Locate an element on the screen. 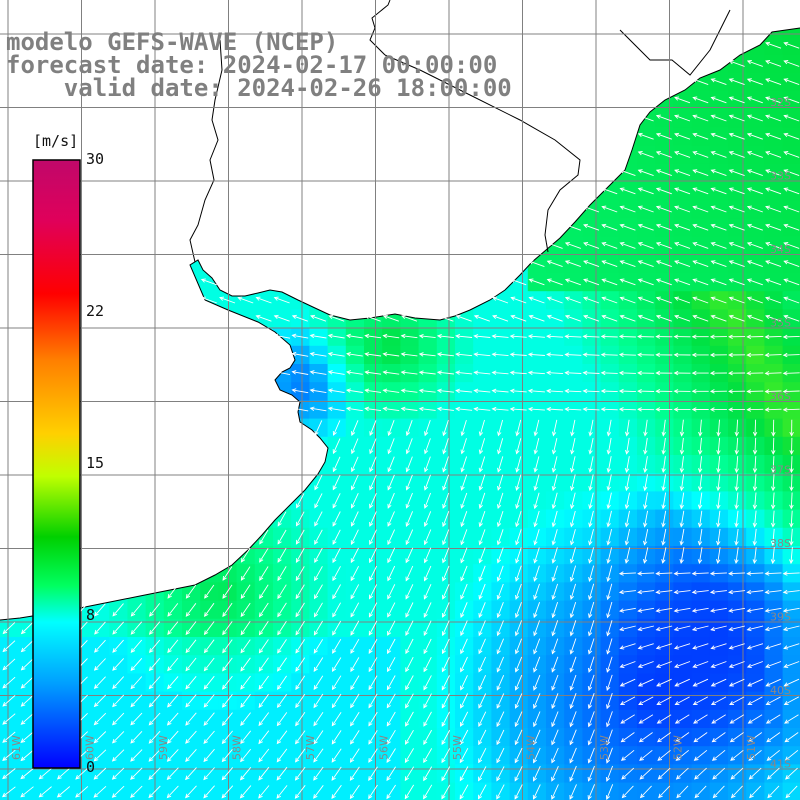 This screenshot has width=800, height=800. border-line is located at coordinates (206, 151).